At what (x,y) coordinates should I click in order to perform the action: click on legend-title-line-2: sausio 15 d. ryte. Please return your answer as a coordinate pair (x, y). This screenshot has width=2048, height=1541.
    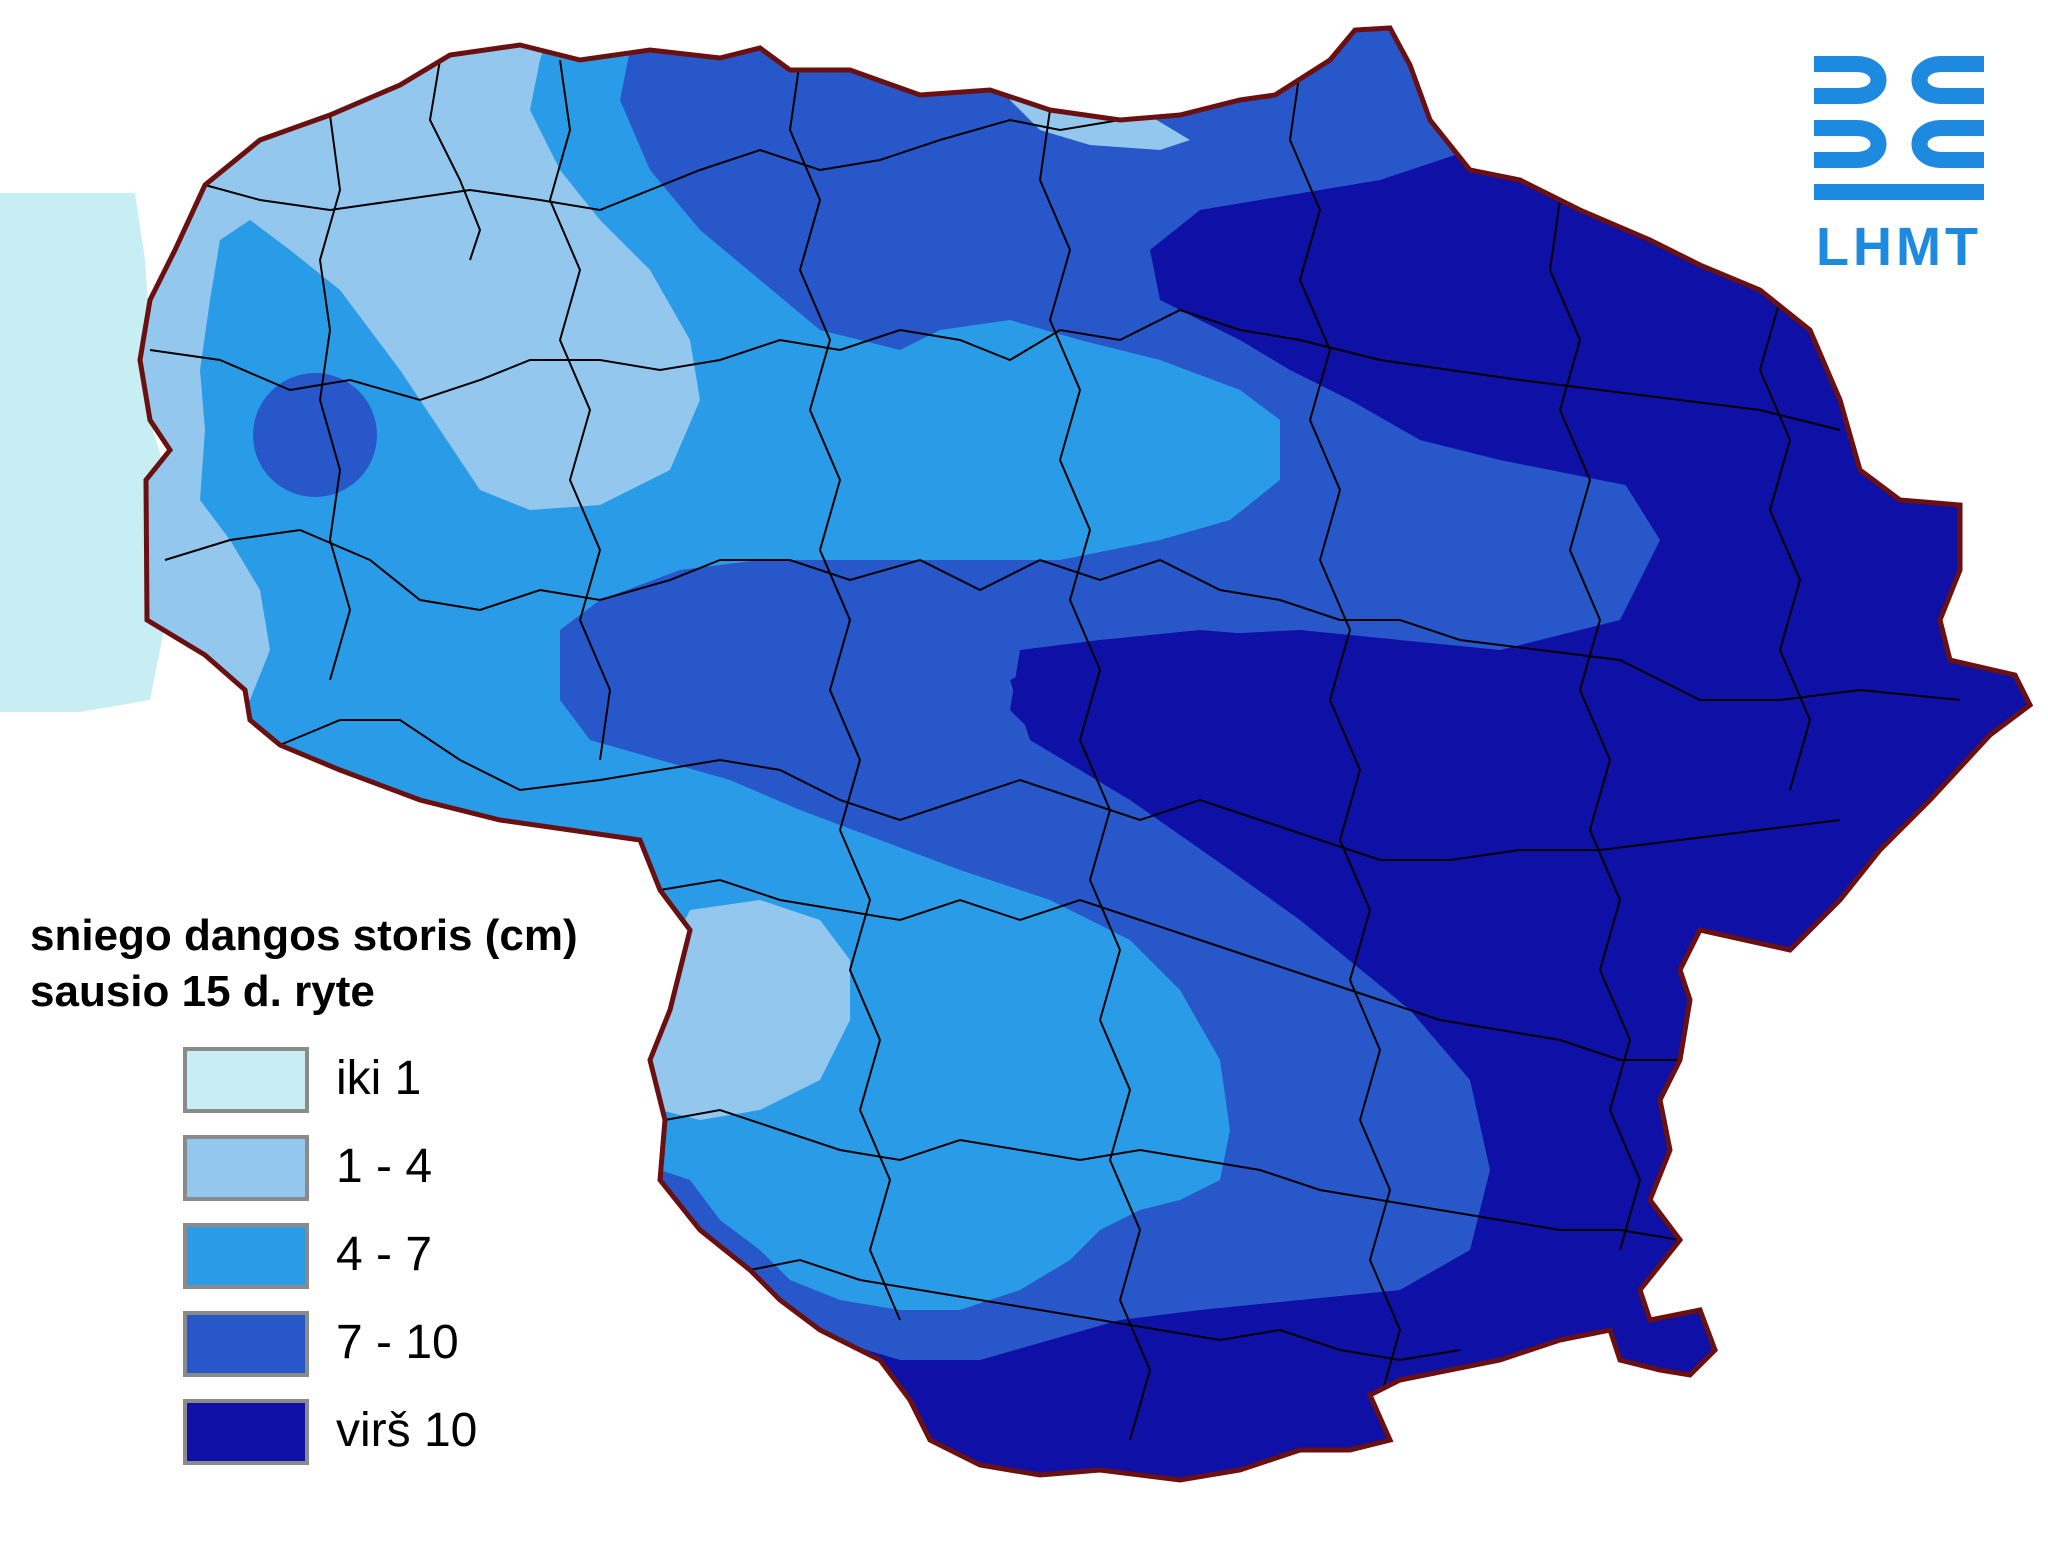
    Looking at the image, I should click on (202, 991).